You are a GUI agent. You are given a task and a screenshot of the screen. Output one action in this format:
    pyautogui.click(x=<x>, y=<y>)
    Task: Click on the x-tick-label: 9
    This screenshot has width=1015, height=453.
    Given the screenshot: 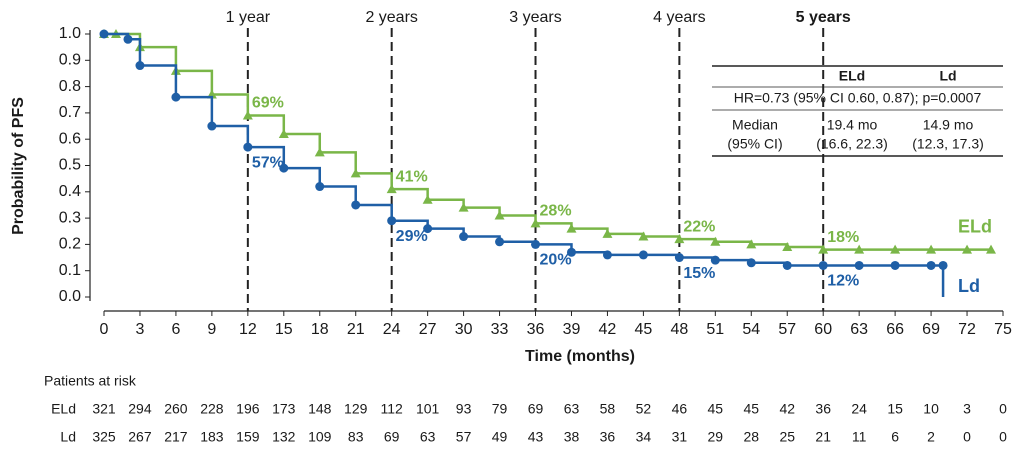 What is the action you would take?
    pyautogui.click(x=211, y=329)
    